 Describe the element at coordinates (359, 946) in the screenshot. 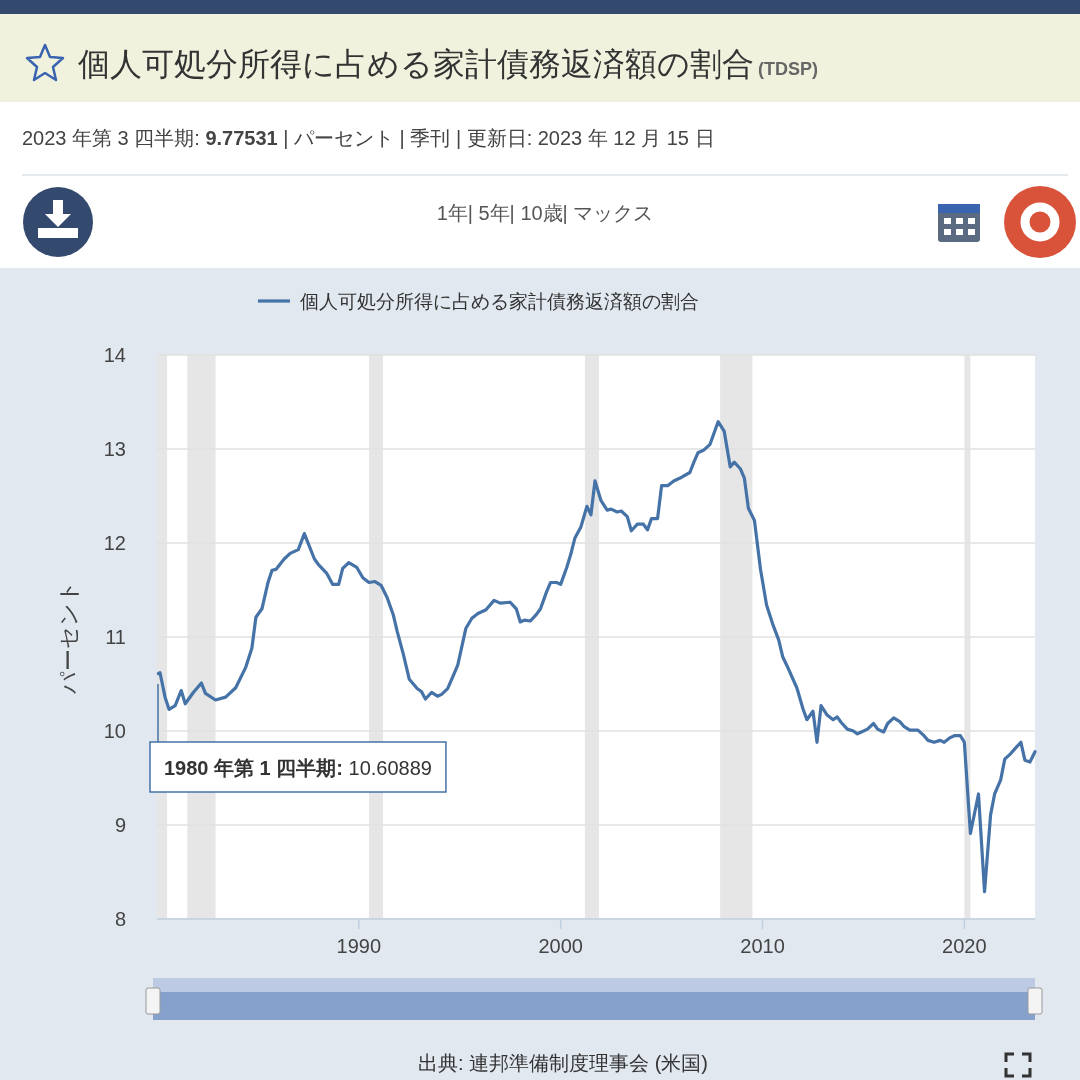

I see `x-tick-label: 1990` at that location.